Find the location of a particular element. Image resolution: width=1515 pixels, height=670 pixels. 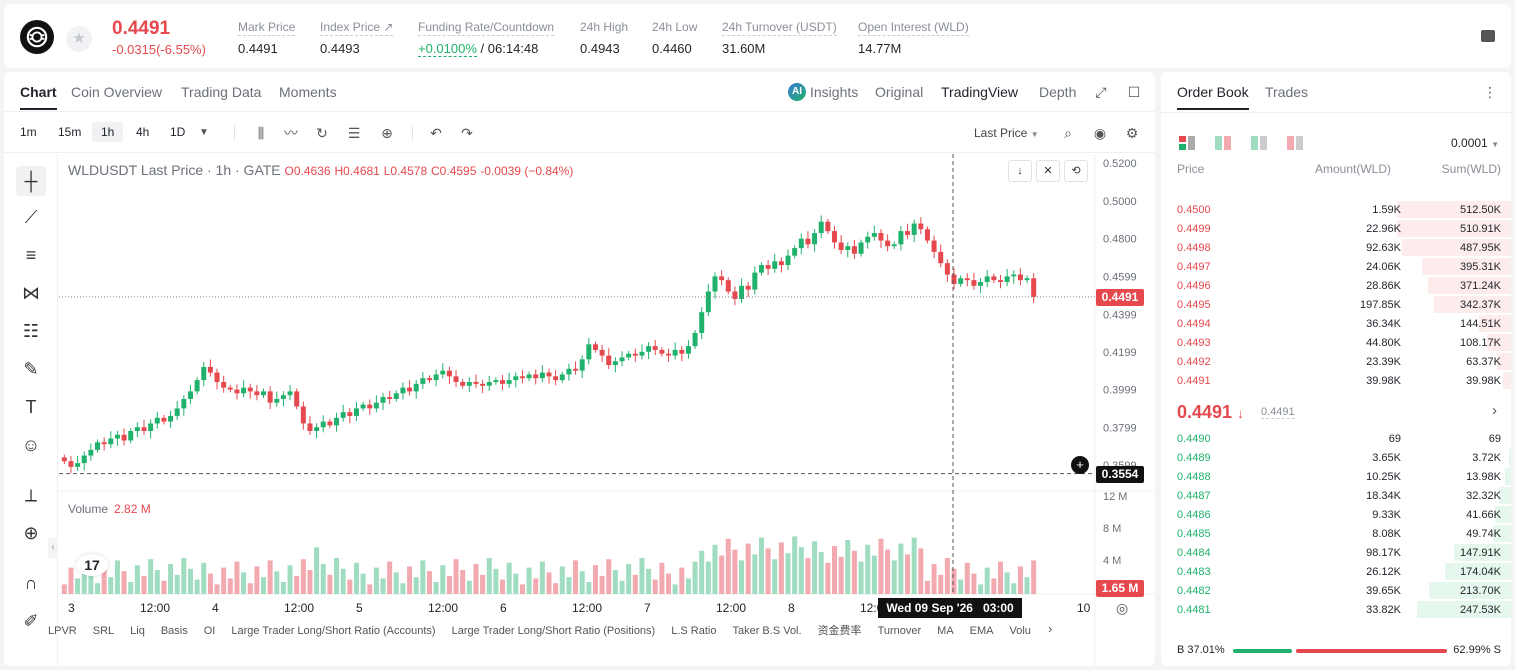

collapse-toolbar-icon: ‹ is located at coordinates (53, 548).